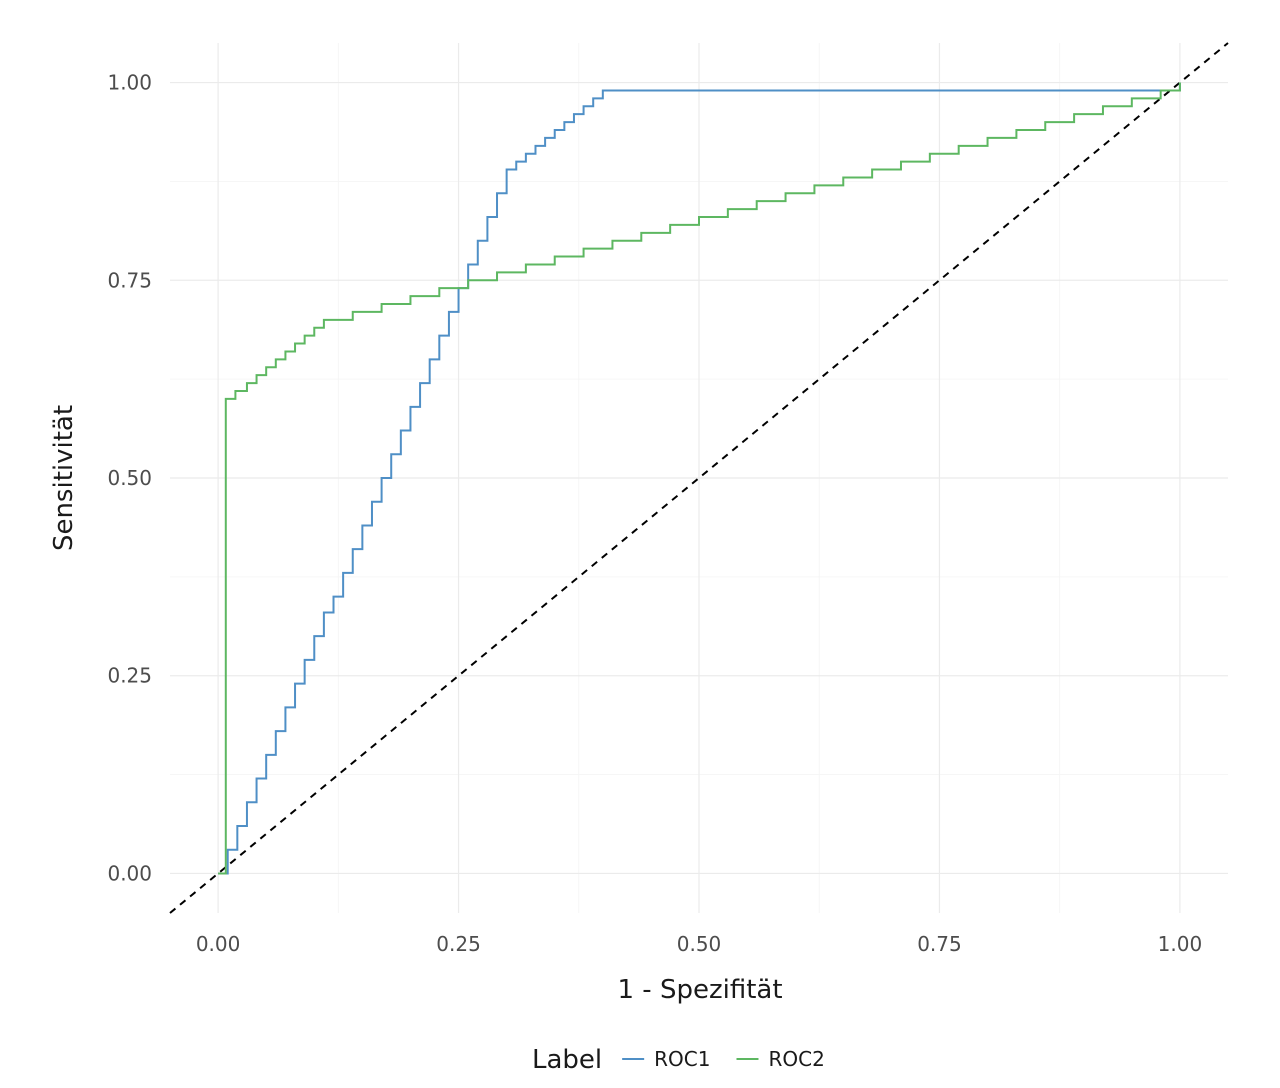 This screenshot has height=1088, width=1280. I want to click on x-tick-label: 0.50, so click(699, 944).